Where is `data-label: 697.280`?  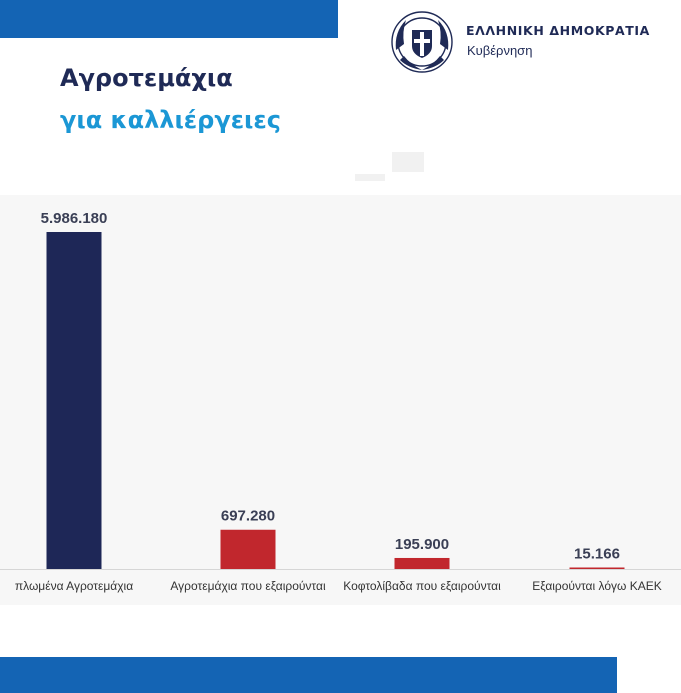
data-label: 697.280 is located at coordinates (248, 516).